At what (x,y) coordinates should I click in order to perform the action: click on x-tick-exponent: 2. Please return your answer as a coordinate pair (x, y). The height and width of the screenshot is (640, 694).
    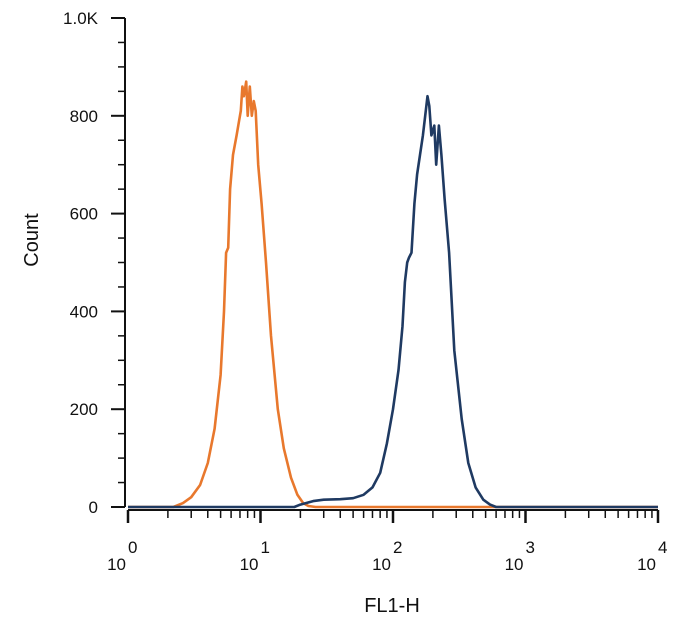
    Looking at the image, I should click on (397, 547).